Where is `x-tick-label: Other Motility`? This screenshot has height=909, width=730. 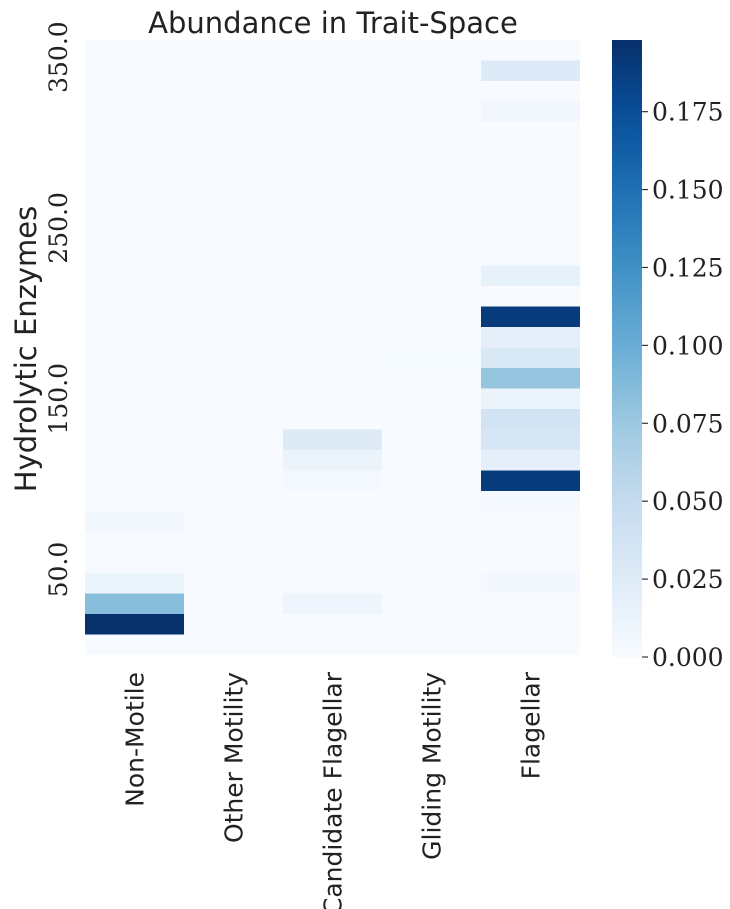
x-tick-label: Other Motility is located at coordinates (234, 757).